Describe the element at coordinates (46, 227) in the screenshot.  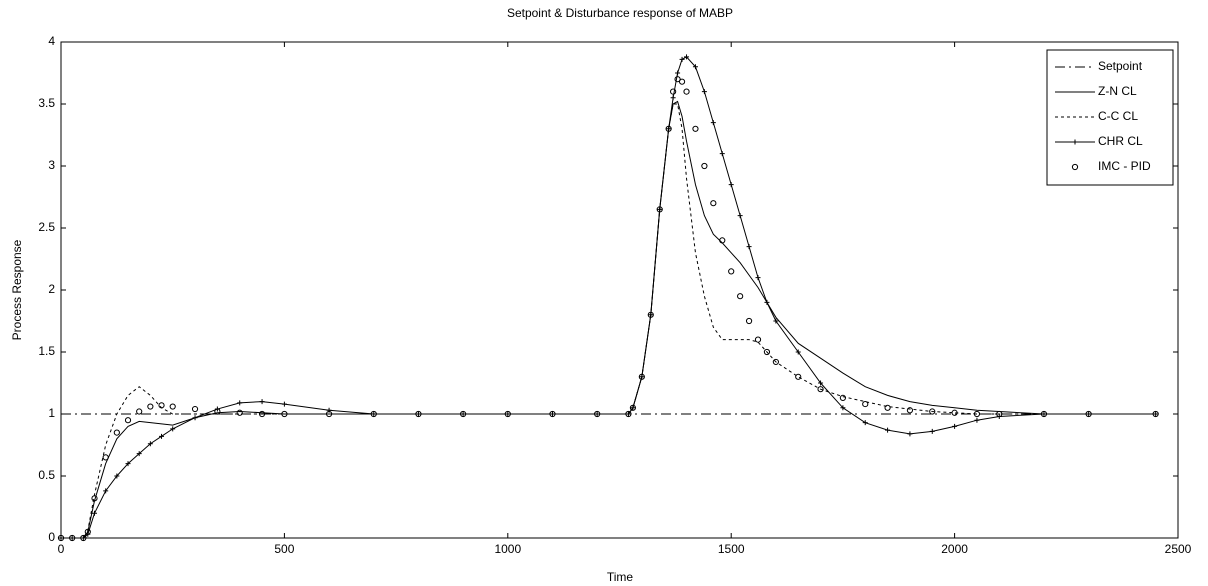
I see `y-tick-label: 2.5` at that location.